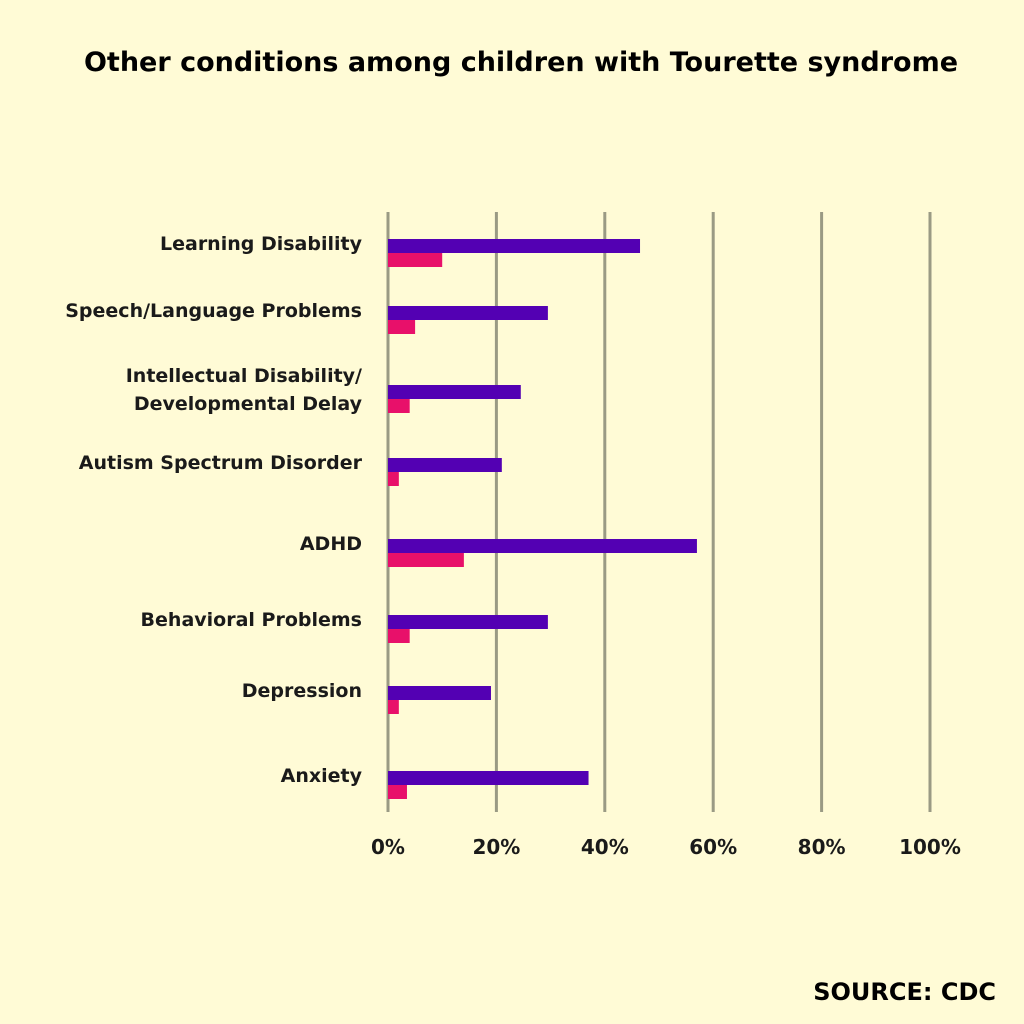  I want to click on x-tick-label: 80%, so click(822, 847).